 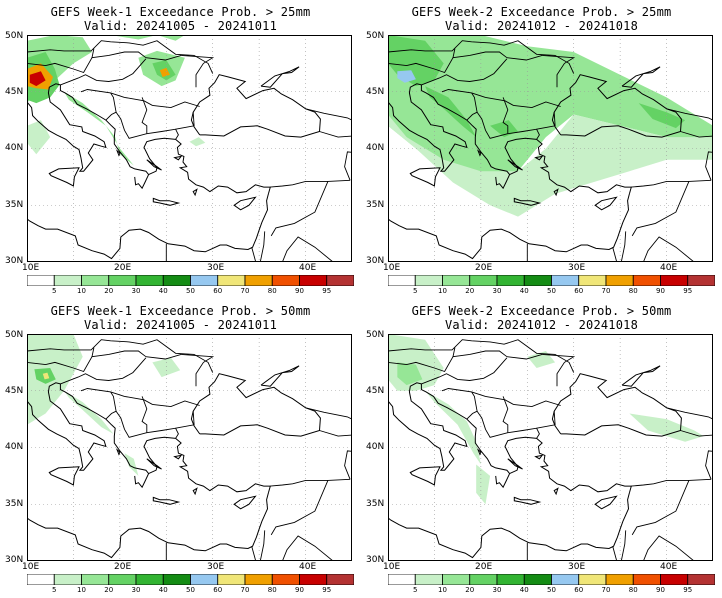 I want to click on colorbar-tick-label: 50, so click(x=551, y=590).